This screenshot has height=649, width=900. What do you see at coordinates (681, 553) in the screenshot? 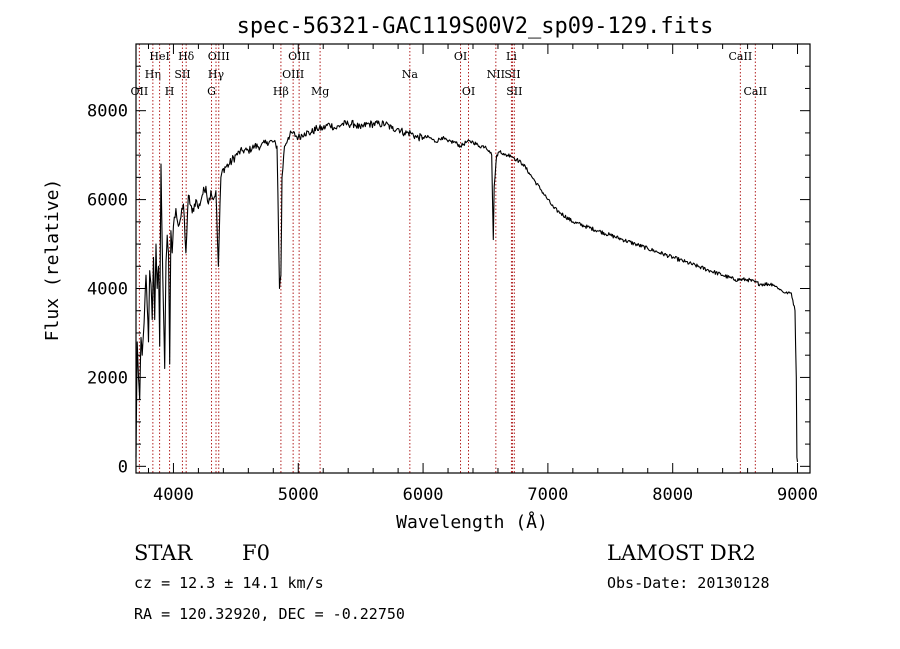
I see `survey-name: LAMOST DR2` at bounding box center [681, 553].